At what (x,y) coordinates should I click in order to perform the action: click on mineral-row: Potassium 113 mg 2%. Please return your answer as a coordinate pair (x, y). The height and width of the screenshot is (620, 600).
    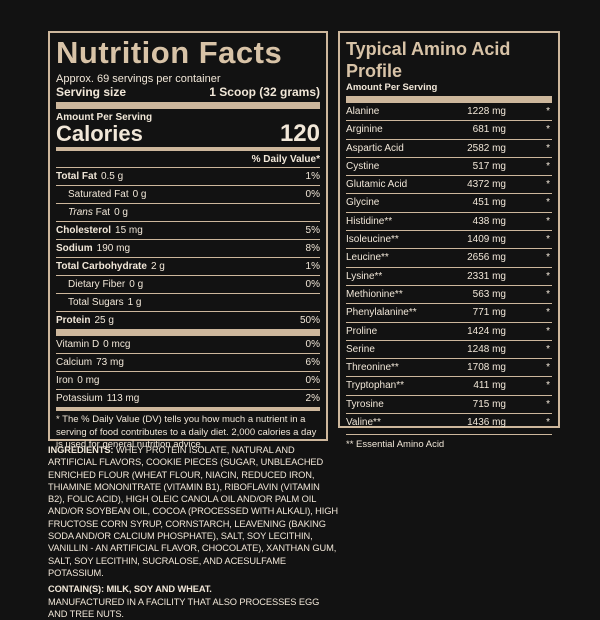
    Looking at the image, I should click on (188, 398).